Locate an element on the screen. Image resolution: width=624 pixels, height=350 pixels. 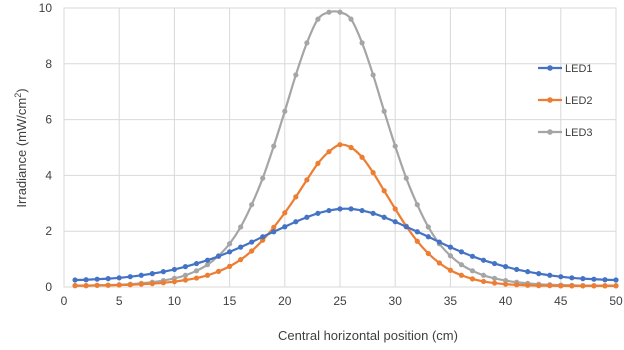
legend-marker-led2 is located at coordinates (550, 100).